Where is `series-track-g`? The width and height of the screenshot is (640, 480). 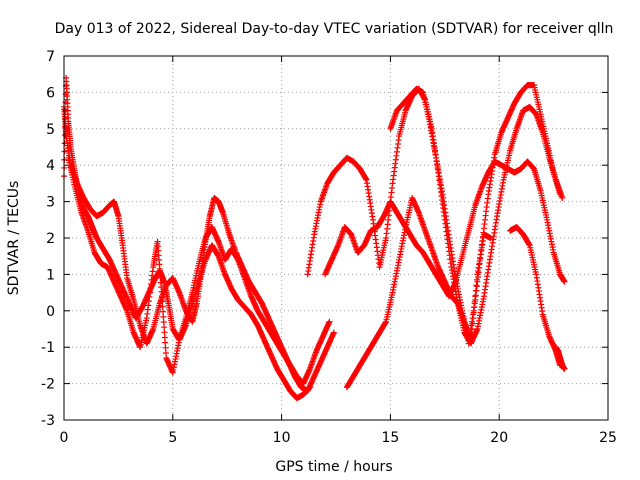
series-track-g is located at coordinates (418, 292).